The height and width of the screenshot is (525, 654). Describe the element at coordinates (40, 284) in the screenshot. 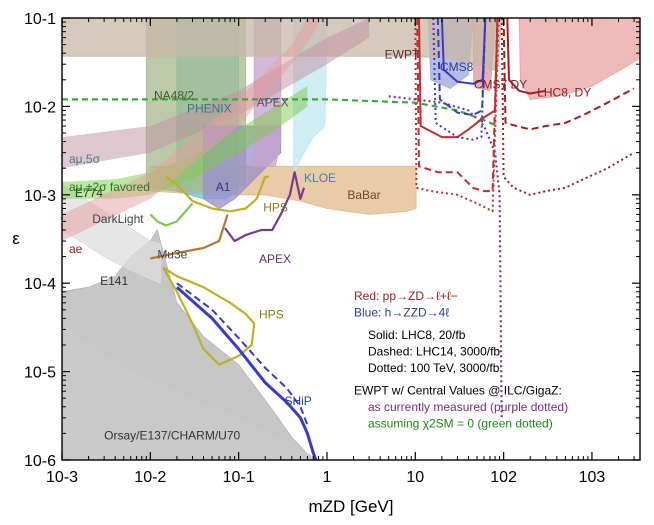

I see `y-tick-label: 10-4` at that location.